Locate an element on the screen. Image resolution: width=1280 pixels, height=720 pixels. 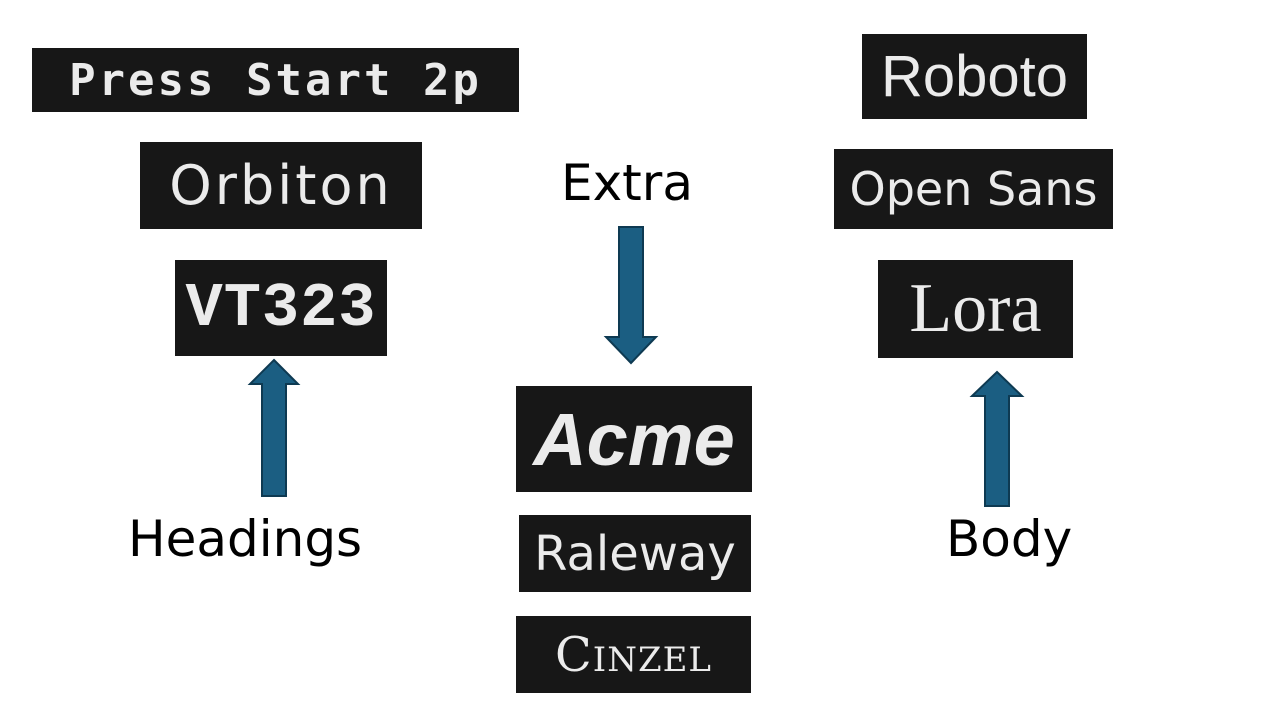
font-chip-label: Raleway is located at coordinates (635, 553).